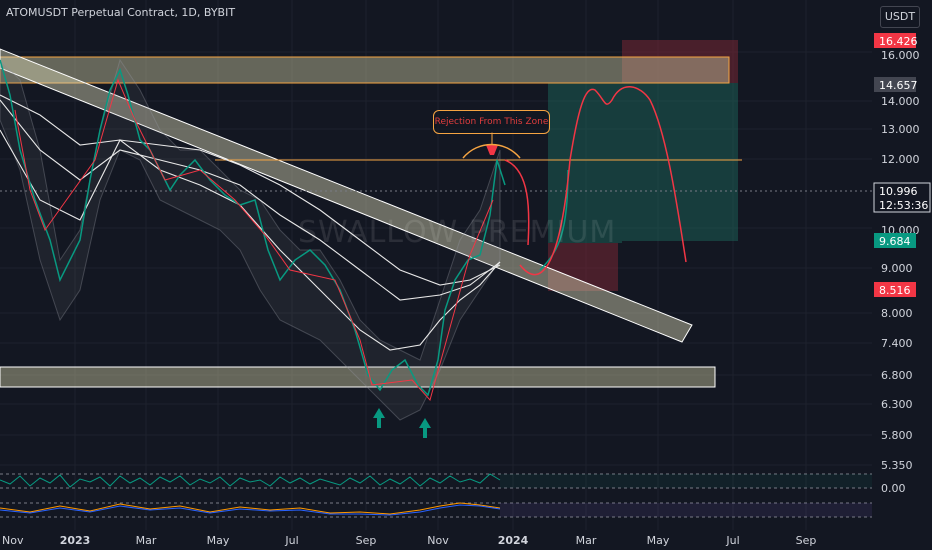 The width and height of the screenshot is (932, 550). What do you see at coordinates (897, 435) in the screenshot?
I see `y-tick-label: 5.800` at bounding box center [897, 435].